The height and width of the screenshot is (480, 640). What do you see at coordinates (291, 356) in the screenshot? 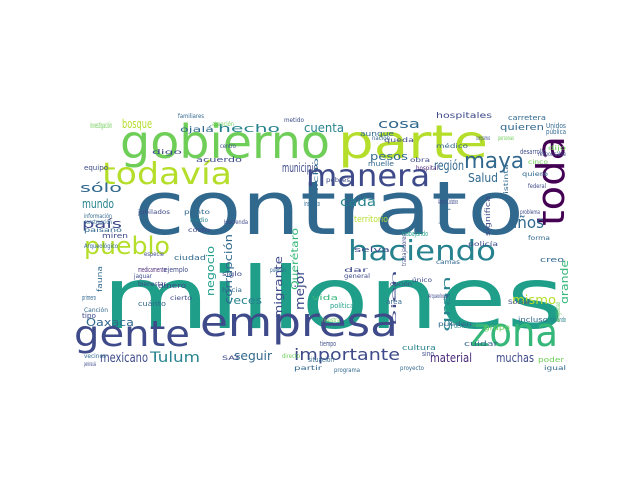
I see `word-unico: directo` at bounding box center [291, 356].